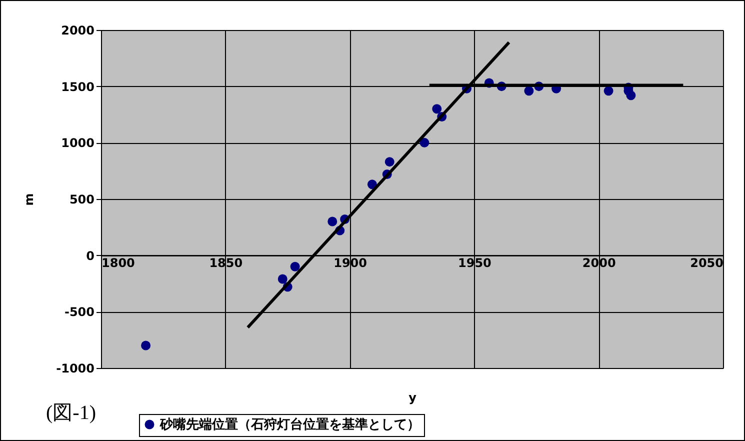 The height and width of the screenshot is (441, 745). What do you see at coordinates (707, 263) in the screenshot?
I see `x-tick-label: 2050` at bounding box center [707, 263].